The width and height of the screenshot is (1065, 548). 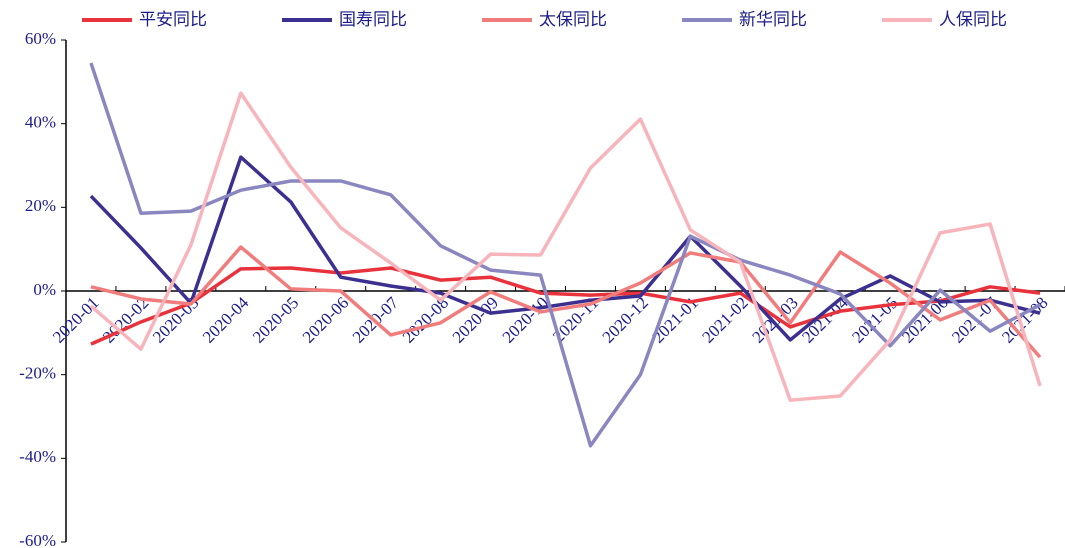 What do you see at coordinates (725, 320) in the screenshot?
I see `x-tick-label: 2021-02` at bounding box center [725, 320].